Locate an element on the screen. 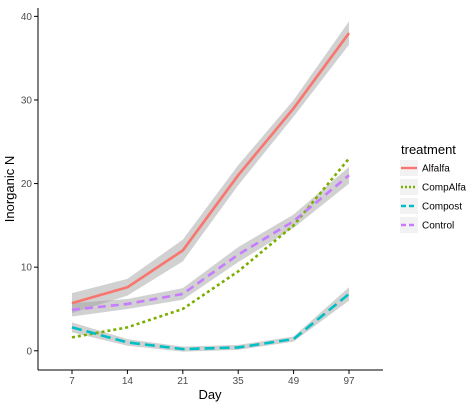  legend-item-compalfa: CompAlfa is located at coordinates (433, 187).